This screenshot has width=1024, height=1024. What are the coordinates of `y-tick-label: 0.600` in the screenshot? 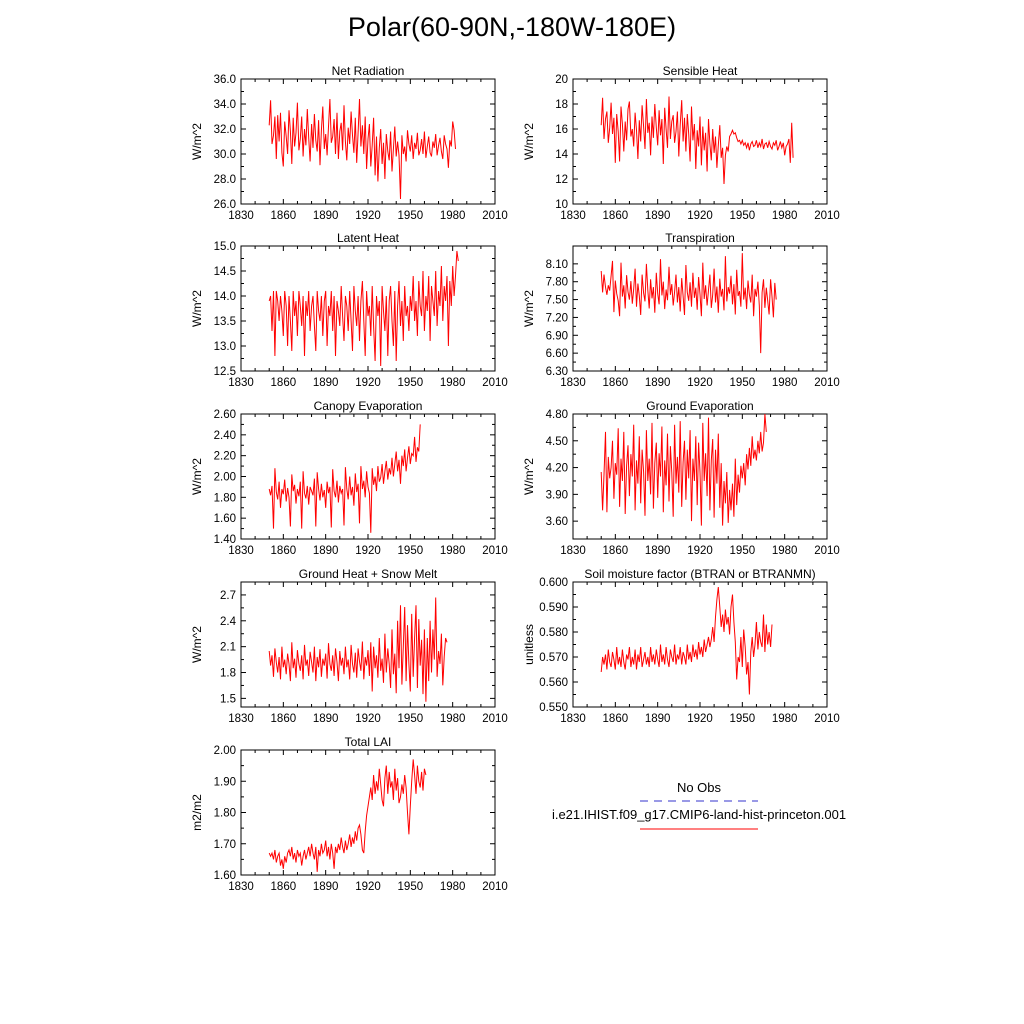 It's located at (553, 583).